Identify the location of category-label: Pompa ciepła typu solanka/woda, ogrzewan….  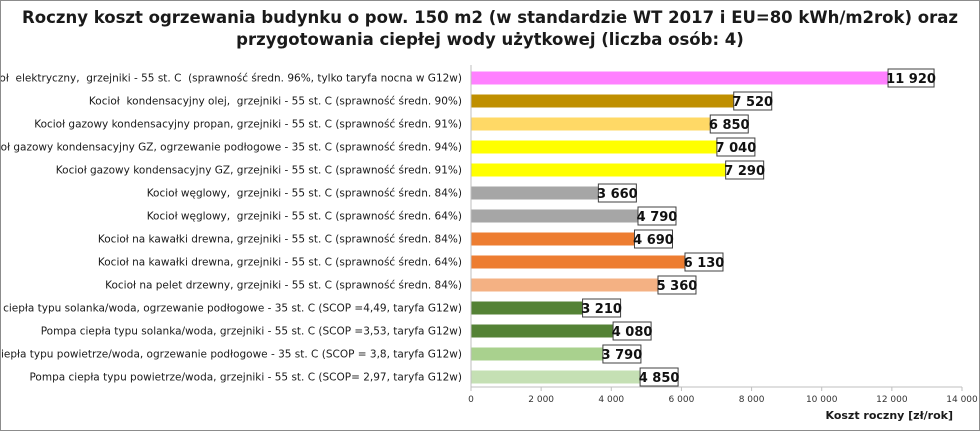
(231, 309).